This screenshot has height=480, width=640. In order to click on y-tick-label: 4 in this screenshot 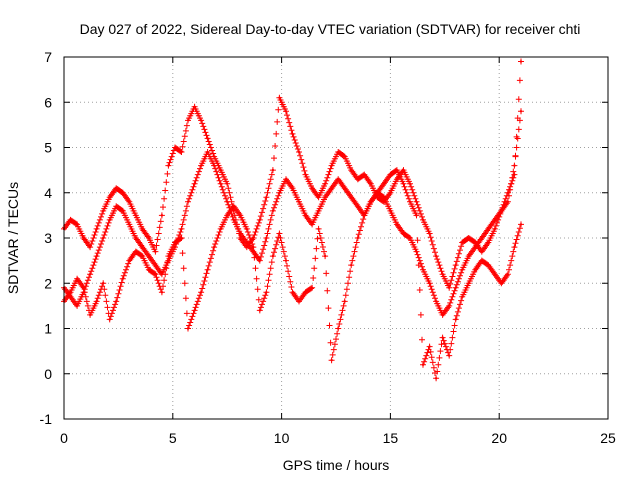, I will do `click(48, 193)`.